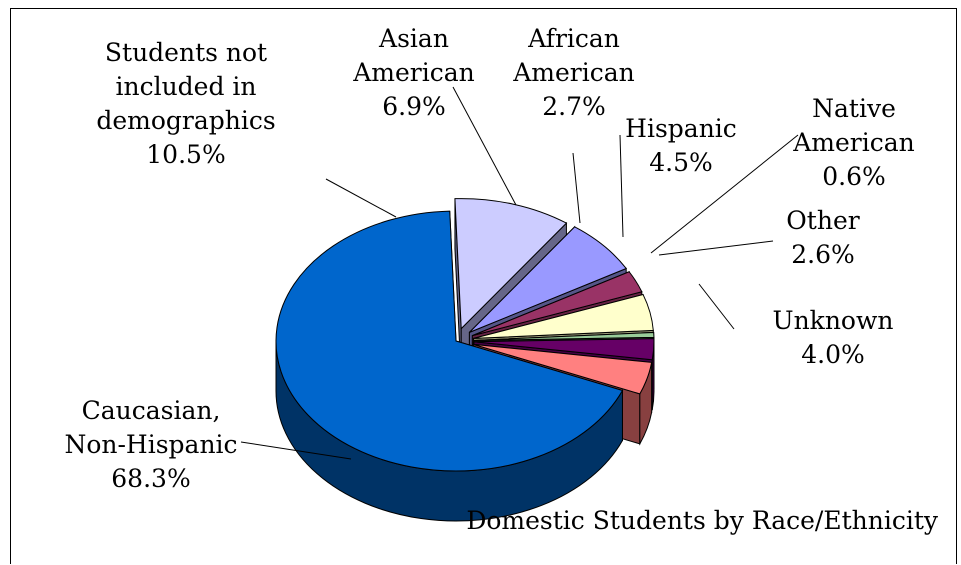 The image size is (961, 565). I want to click on slice-label-line: African, so click(573, 38).